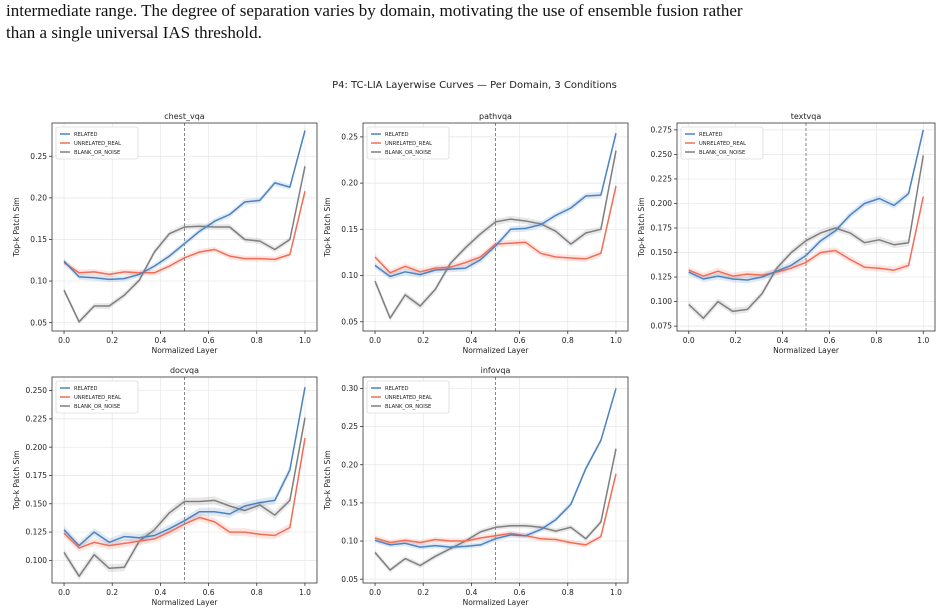  Describe the element at coordinates (184, 116) in the screenshot. I see `subplot-title: chest_vqa` at that location.